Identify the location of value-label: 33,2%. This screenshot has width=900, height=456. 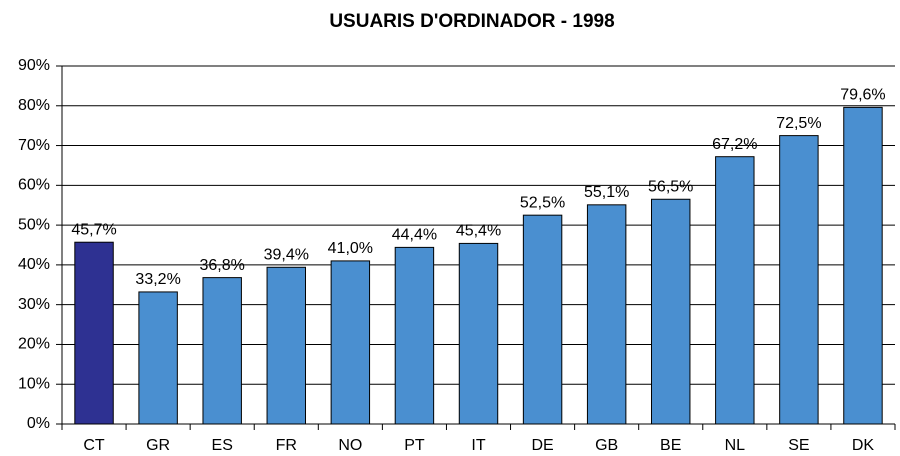
(157, 279).